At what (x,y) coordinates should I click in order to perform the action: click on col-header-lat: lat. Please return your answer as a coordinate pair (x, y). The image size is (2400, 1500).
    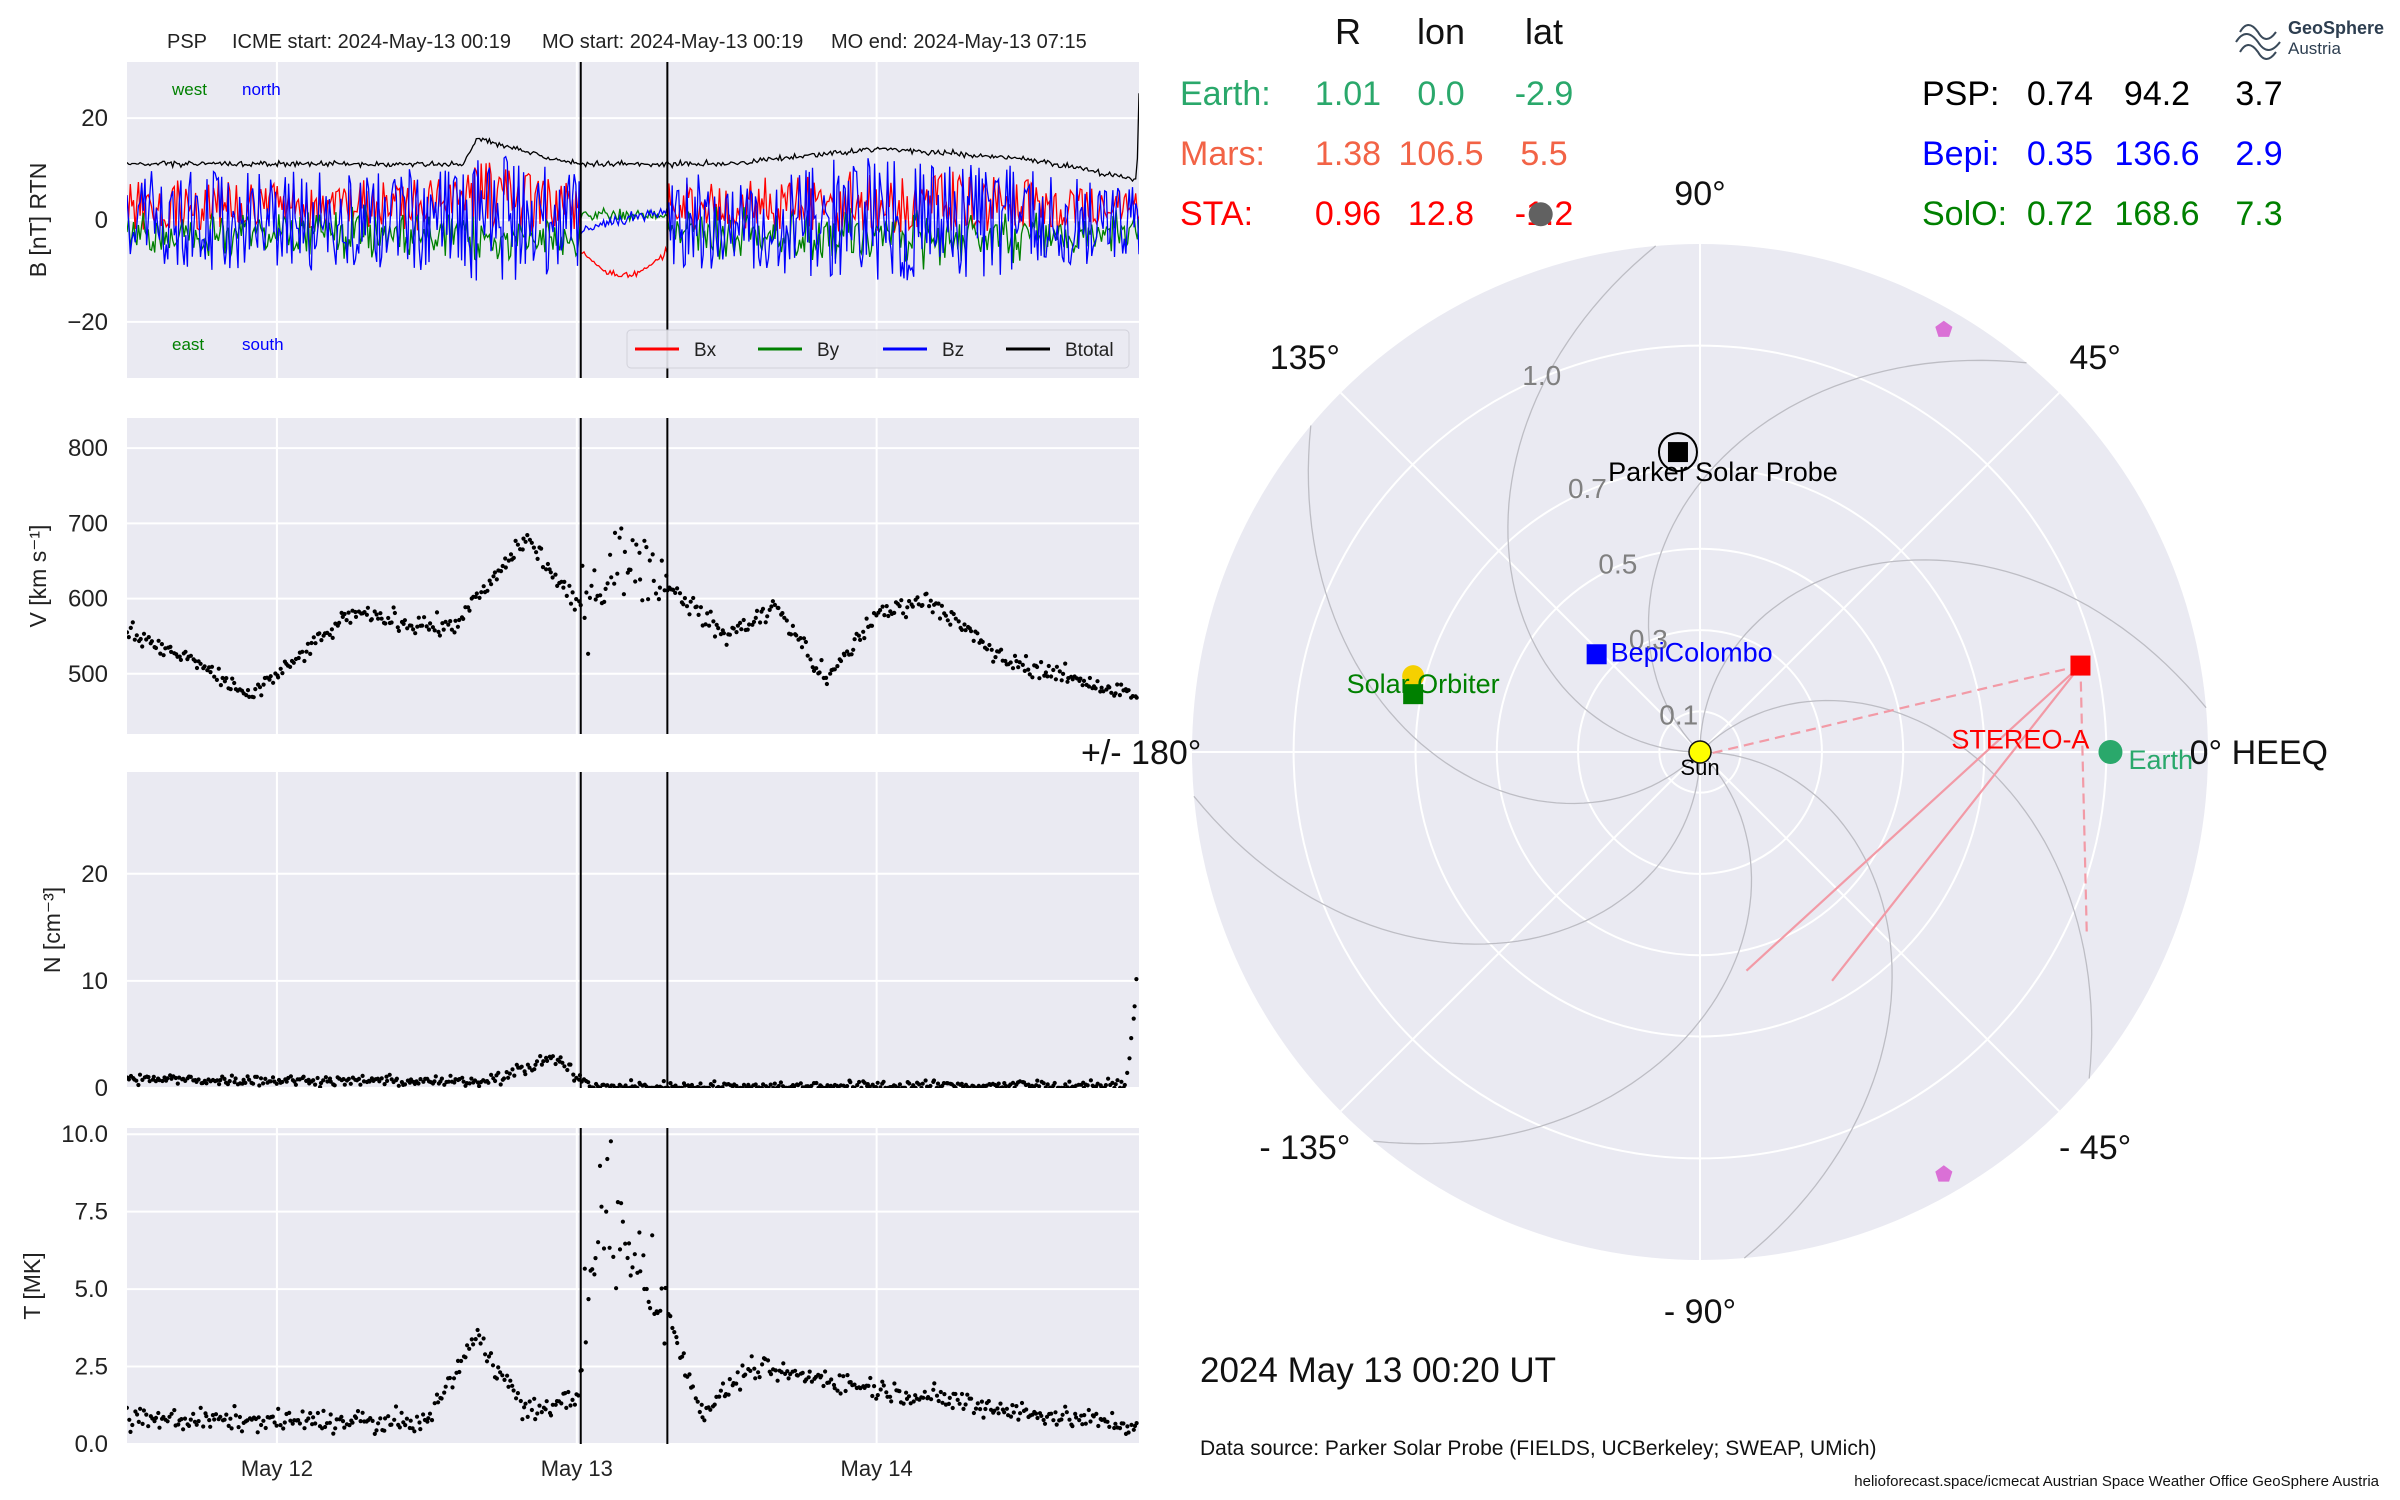
    Looking at the image, I should click on (1544, 31).